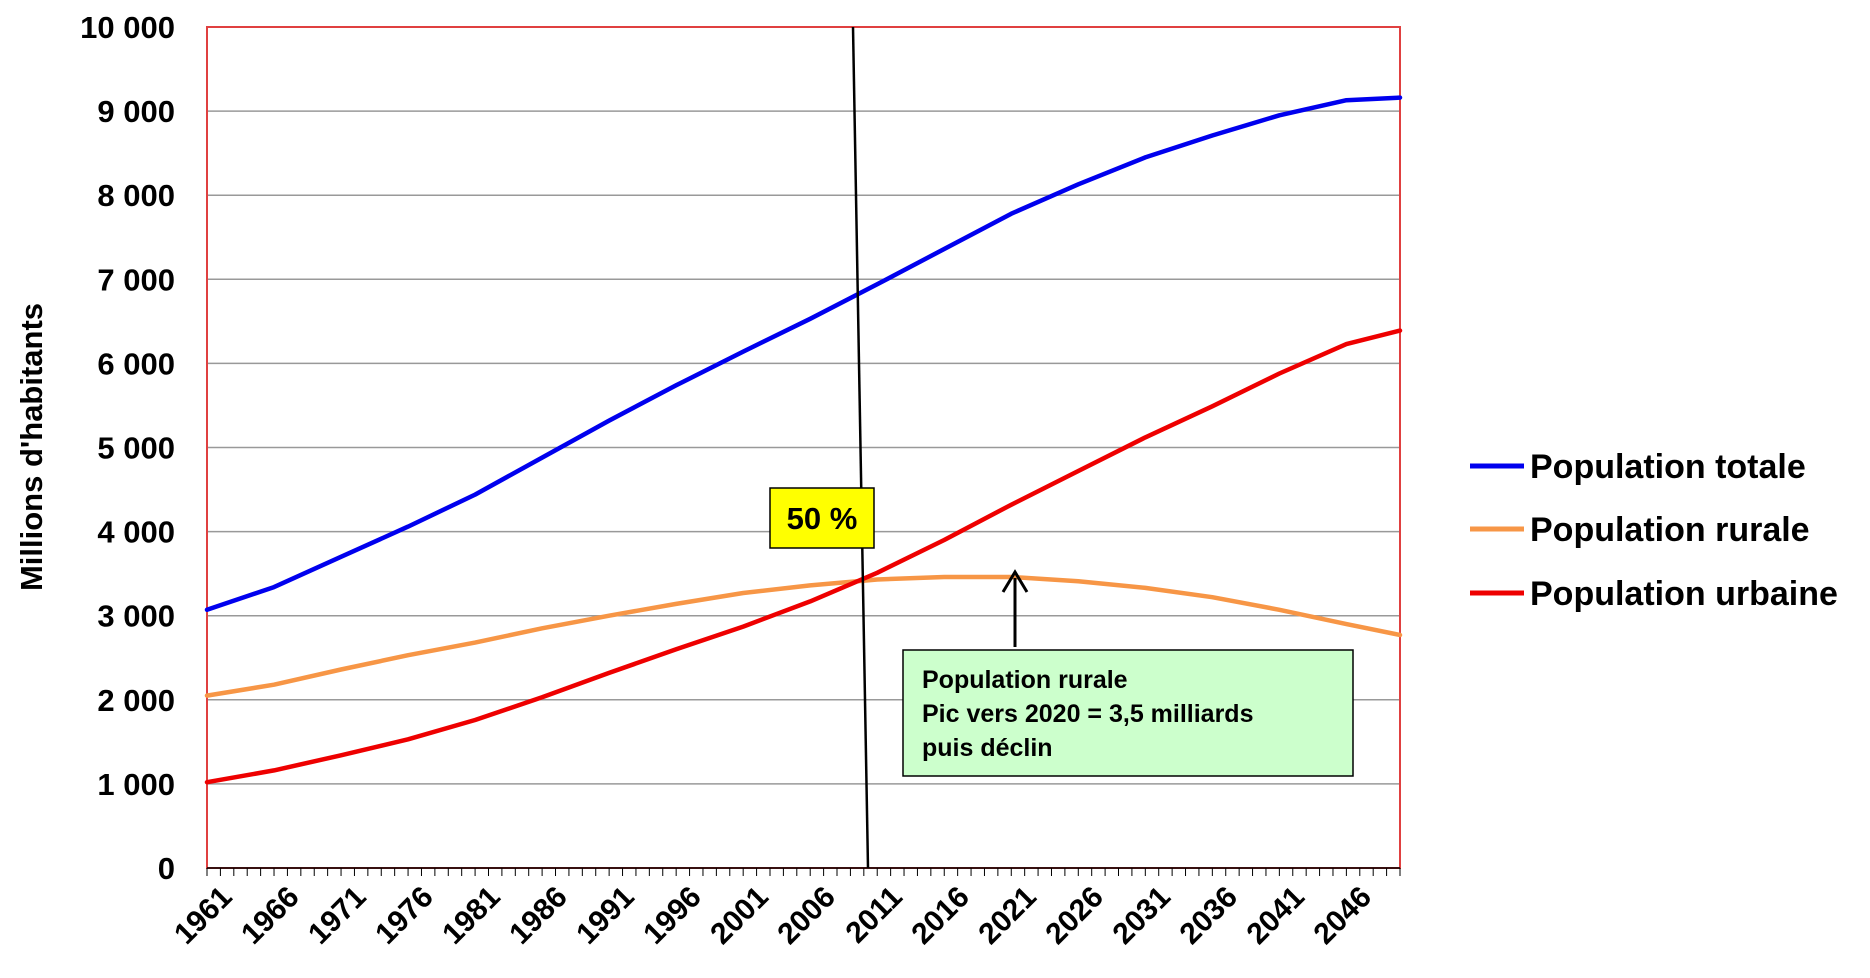  Describe the element at coordinates (136, 279) in the screenshot. I see `y-tick-label: 7 000` at that location.